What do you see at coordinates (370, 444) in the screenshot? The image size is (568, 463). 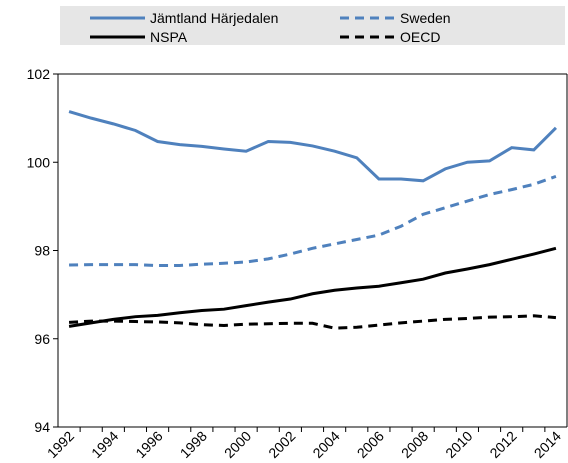 I see `x-tick-label: 2006` at bounding box center [370, 444].